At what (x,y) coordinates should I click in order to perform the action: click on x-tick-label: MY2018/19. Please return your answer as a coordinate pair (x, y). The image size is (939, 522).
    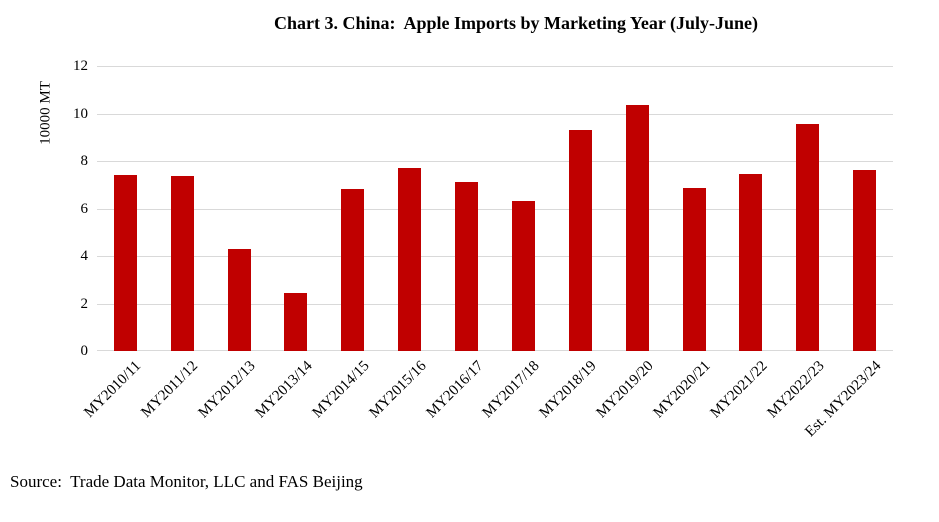
    Looking at the image, I should click on (568, 390).